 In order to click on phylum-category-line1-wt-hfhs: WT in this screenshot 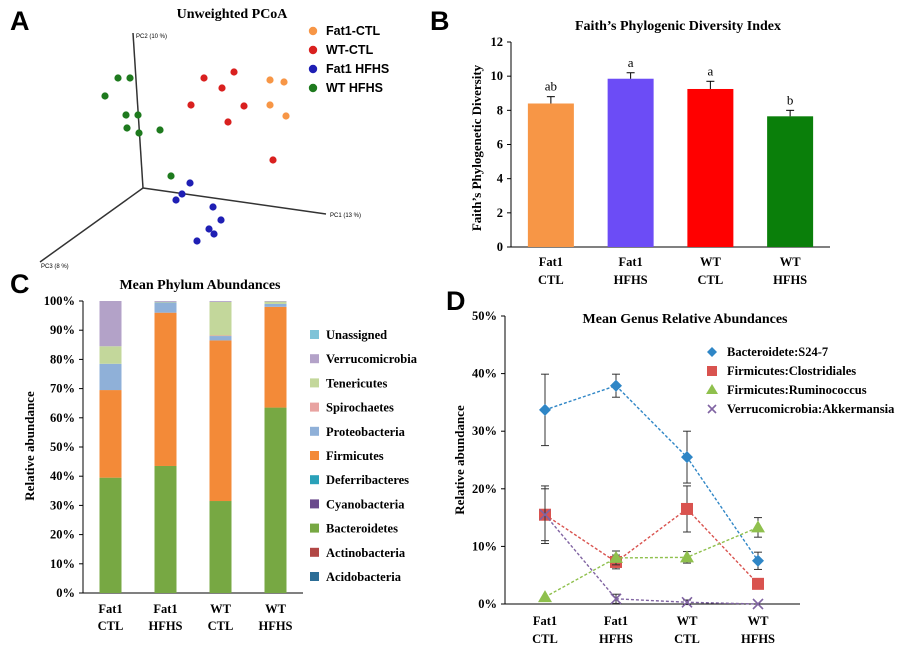, I will do `click(276, 609)`.